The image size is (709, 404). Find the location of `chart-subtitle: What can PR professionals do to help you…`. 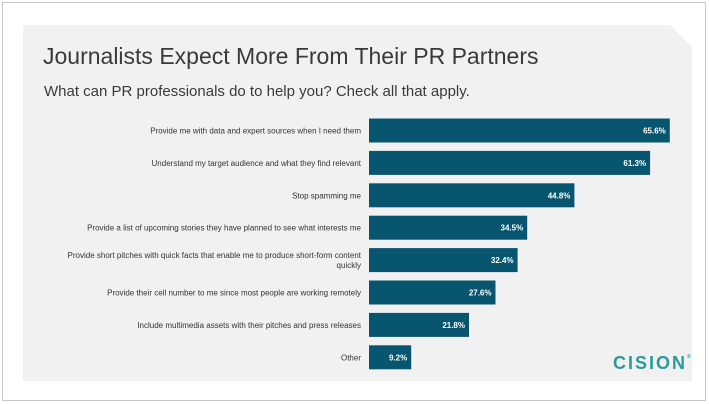

chart-subtitle: What can PR professionals do to help you… is located at coordinates (257, 91).